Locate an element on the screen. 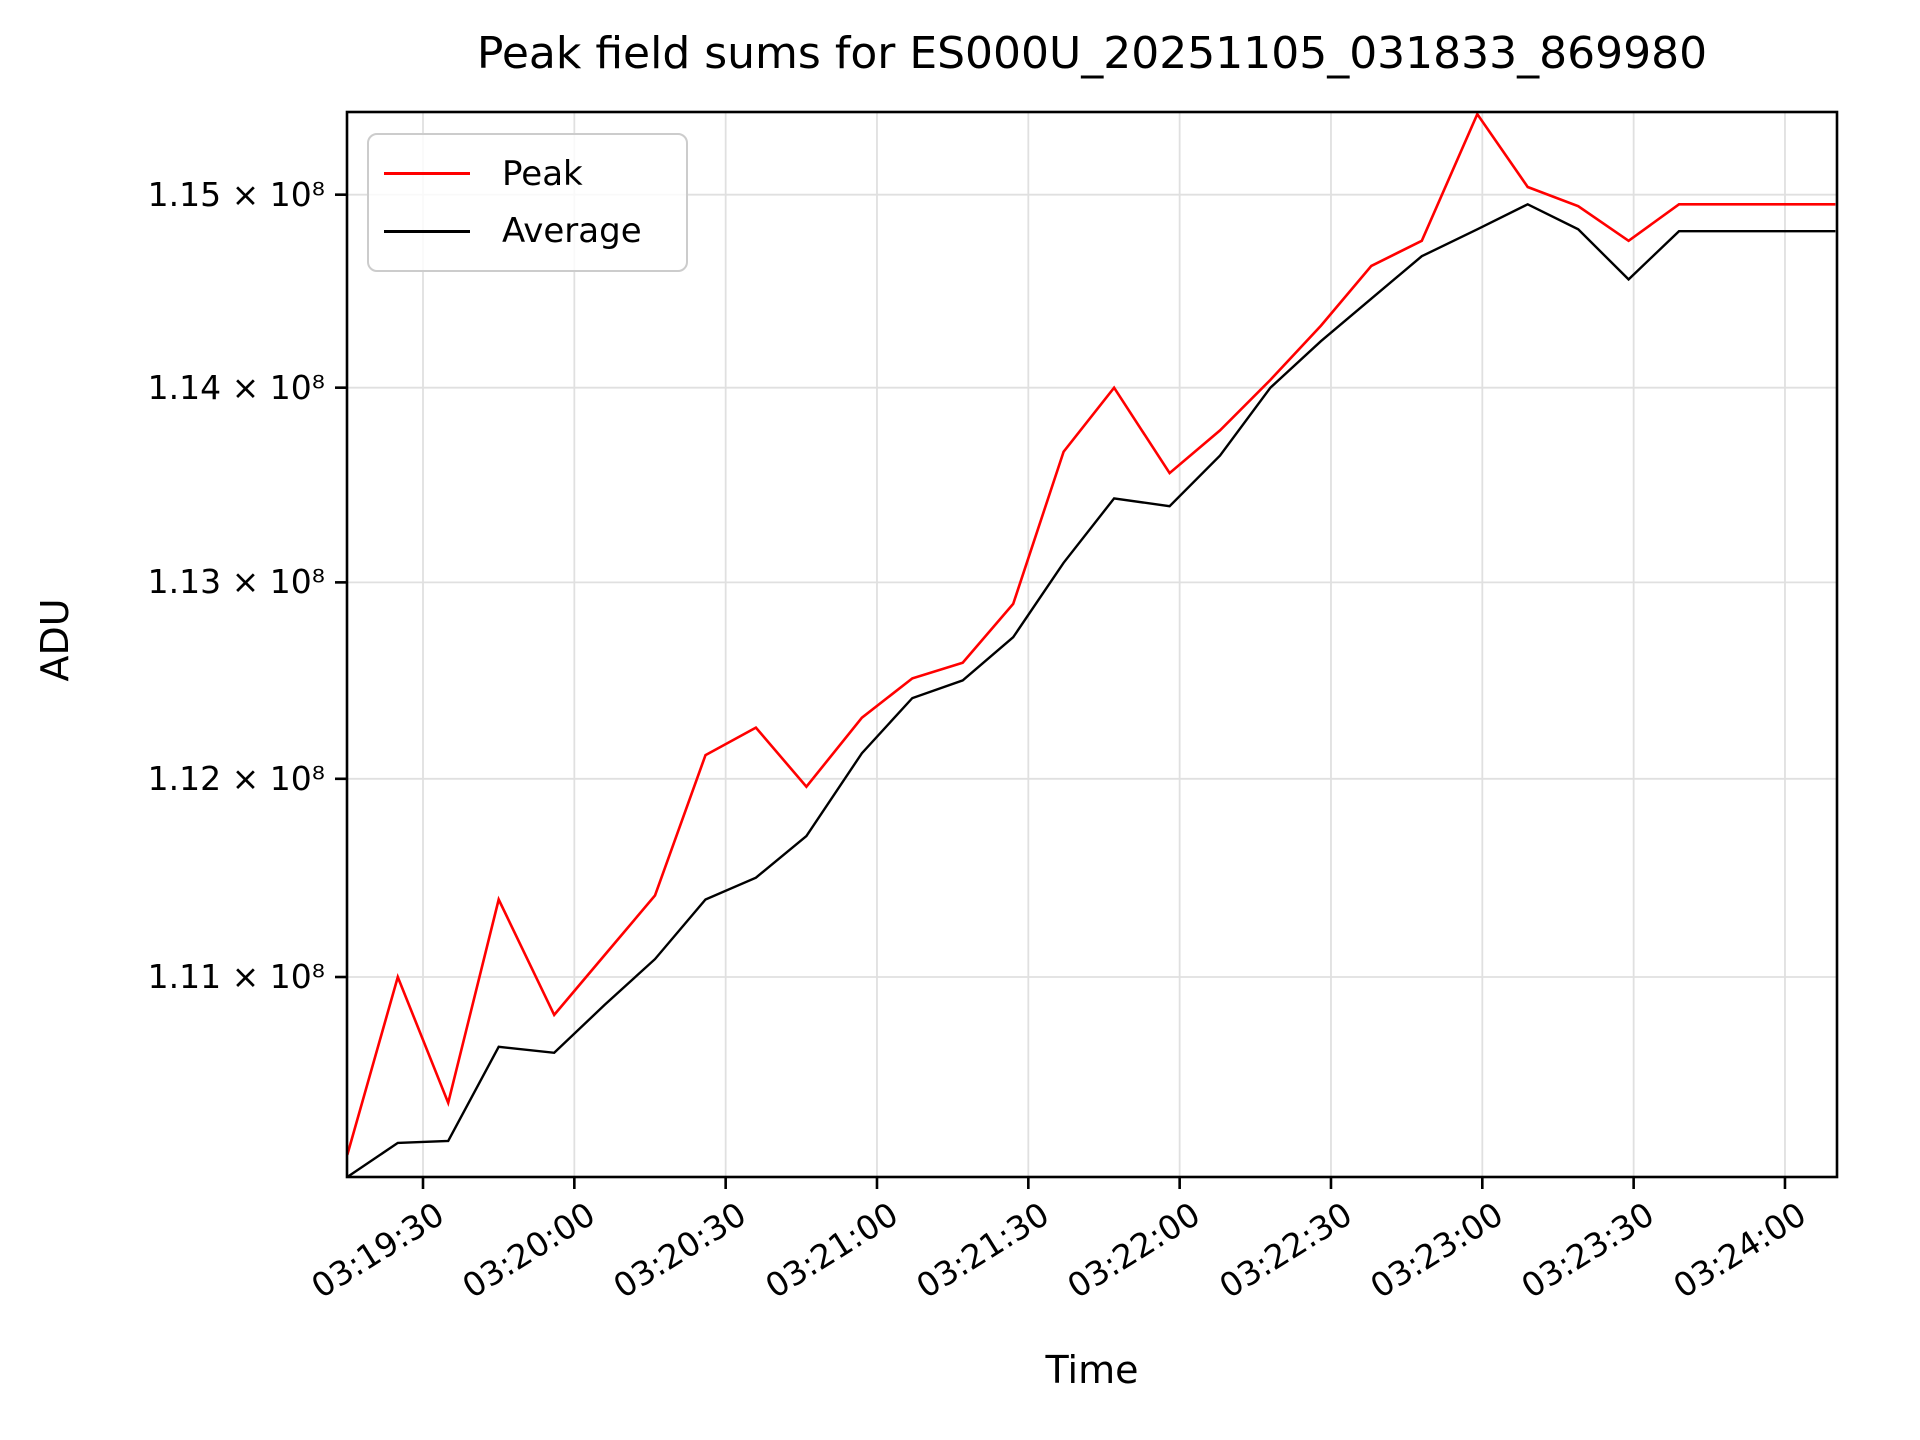  legend-label-peak: Peak is located at coordinates (542, 173).